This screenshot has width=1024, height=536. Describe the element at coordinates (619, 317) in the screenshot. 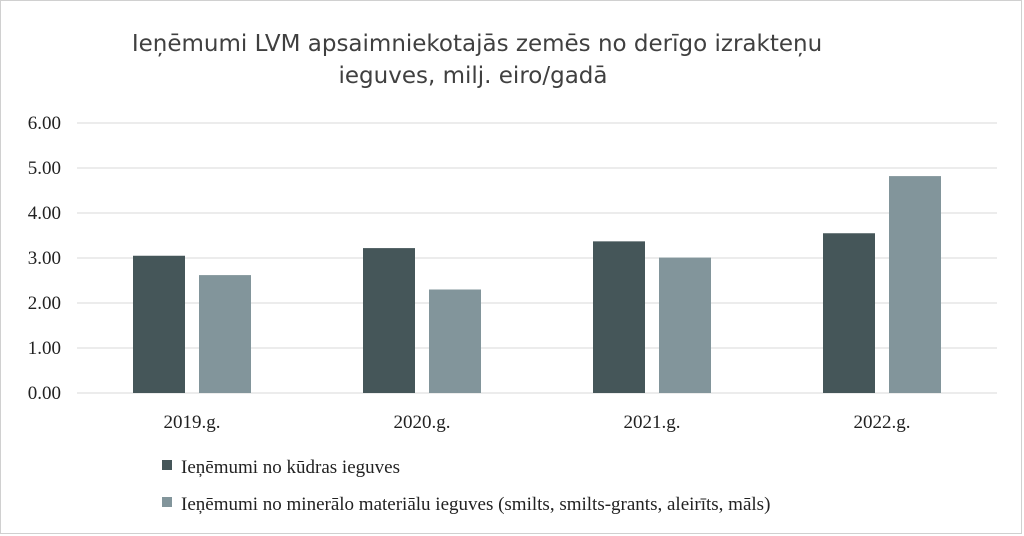

I see `bar-kudras-2021g` at that location.